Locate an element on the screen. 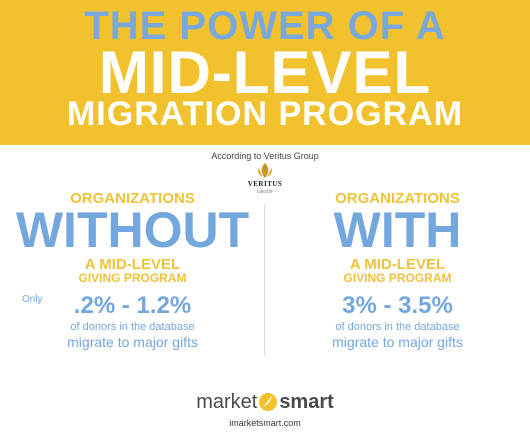 Image resolution: width=530 pixels, height=442 pixels. percent-range: 3% - 3.5% is located at coordinates (397, 305).